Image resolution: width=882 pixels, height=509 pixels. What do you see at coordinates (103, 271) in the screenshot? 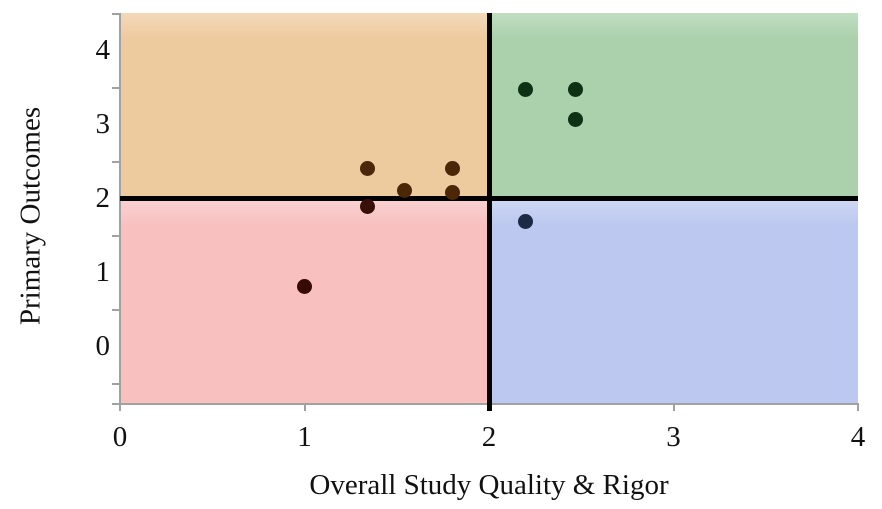
I see `y-tick-label: 1` at bounding box center [103, 271].